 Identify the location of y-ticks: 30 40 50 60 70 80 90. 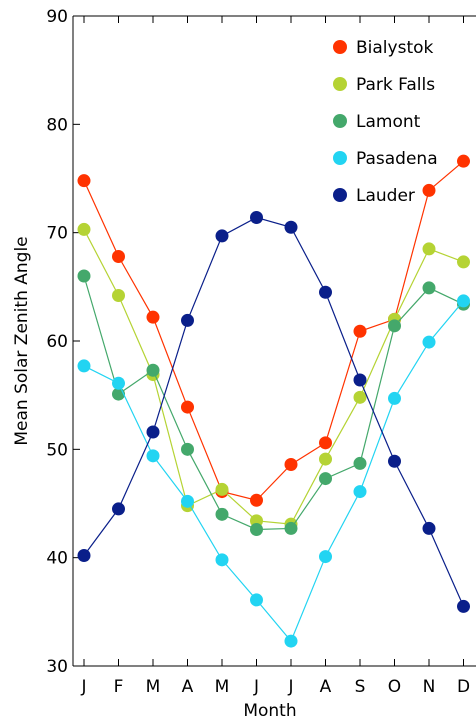
(63, 342).